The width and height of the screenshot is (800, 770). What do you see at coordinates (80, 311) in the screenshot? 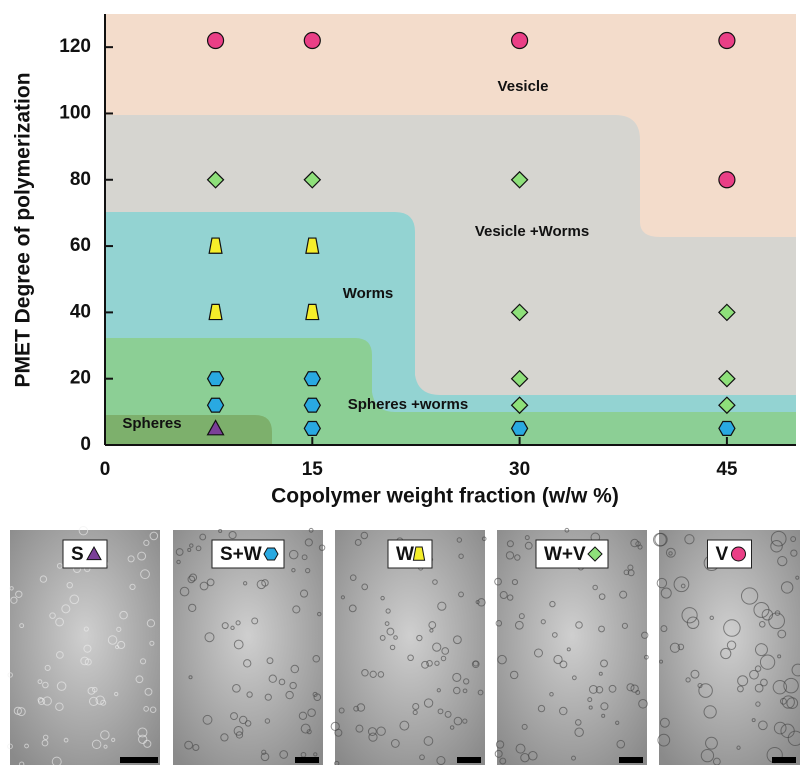
I see `y-tick-label: 40` at bounding box center [80, 311].